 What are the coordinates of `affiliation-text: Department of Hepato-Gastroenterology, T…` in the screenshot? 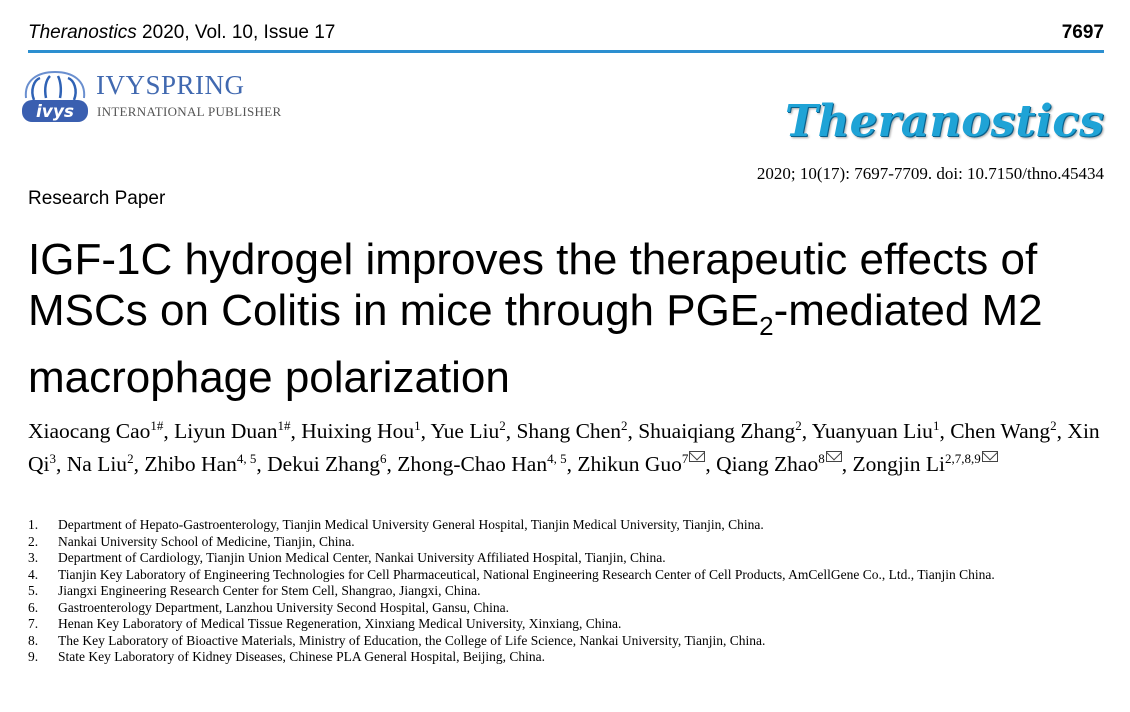 It's located at (411, 524).